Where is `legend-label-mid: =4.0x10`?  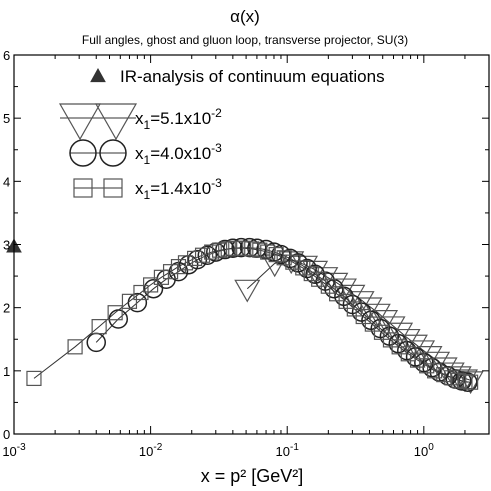 legend-label-mid: =4.0x10 is located at coordinates (180, 153).